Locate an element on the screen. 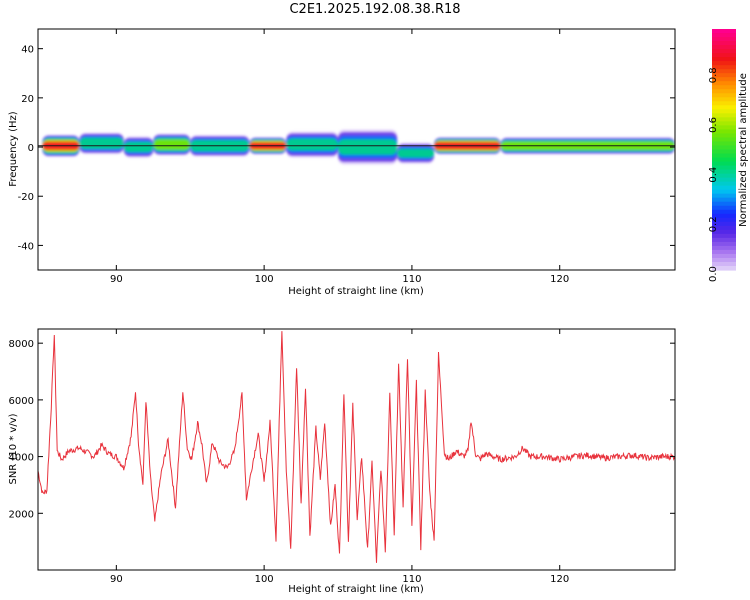 The height and width of the screenshot is (600, 750). spectrogram-ylabel: Frequency (Hz) is located at coordinates (13, 149).